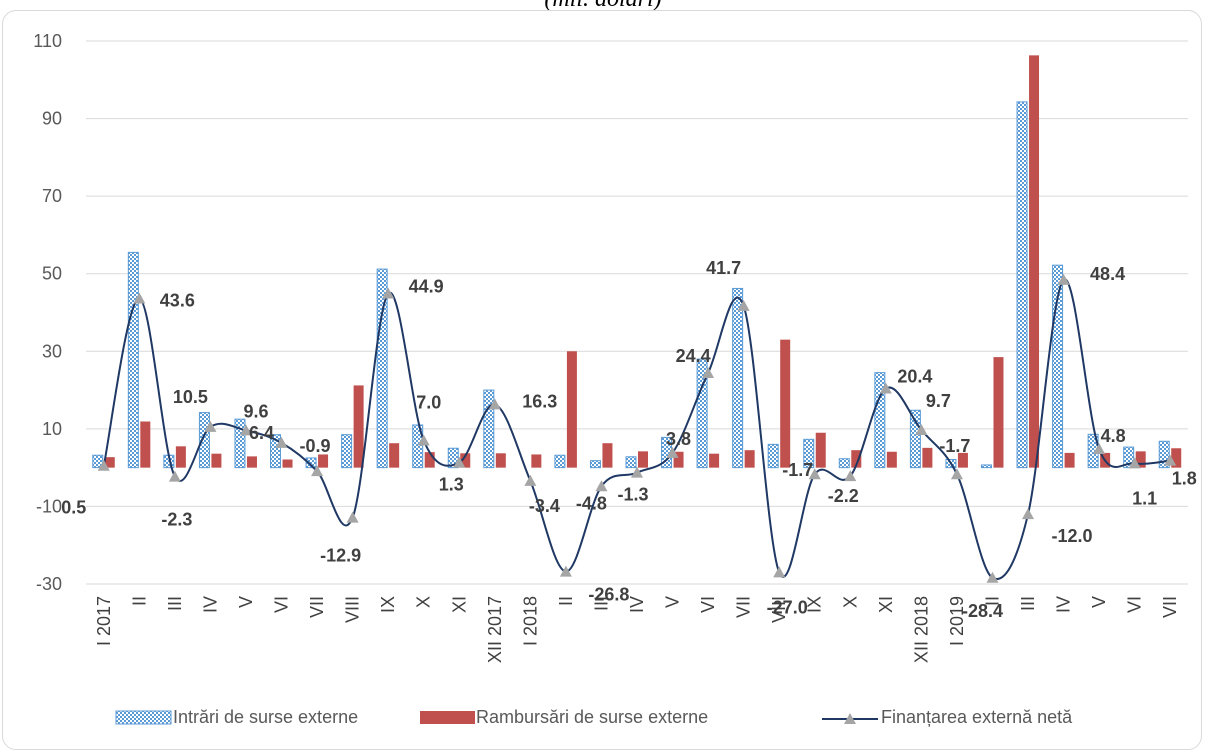 This screenshot has width=1206, height=753. I want to click on legend-swatch-repayments, so click(447, 717).